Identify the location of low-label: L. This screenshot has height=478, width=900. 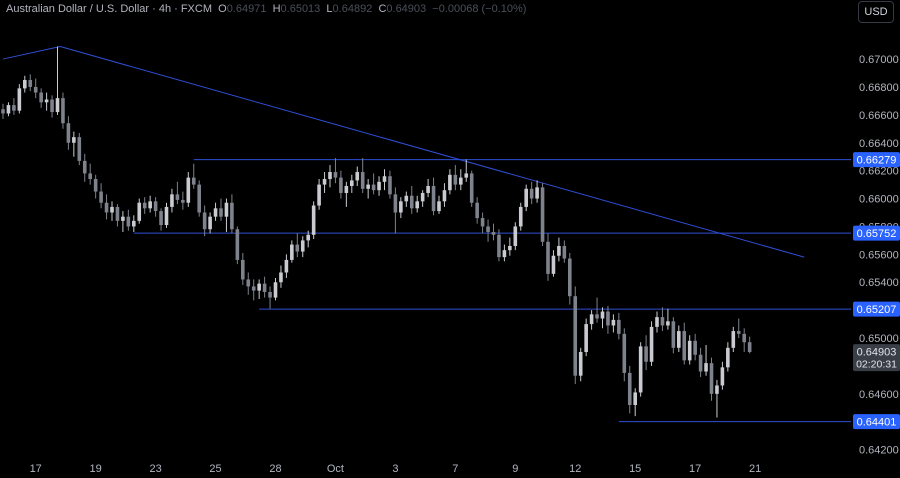
(329, 9).